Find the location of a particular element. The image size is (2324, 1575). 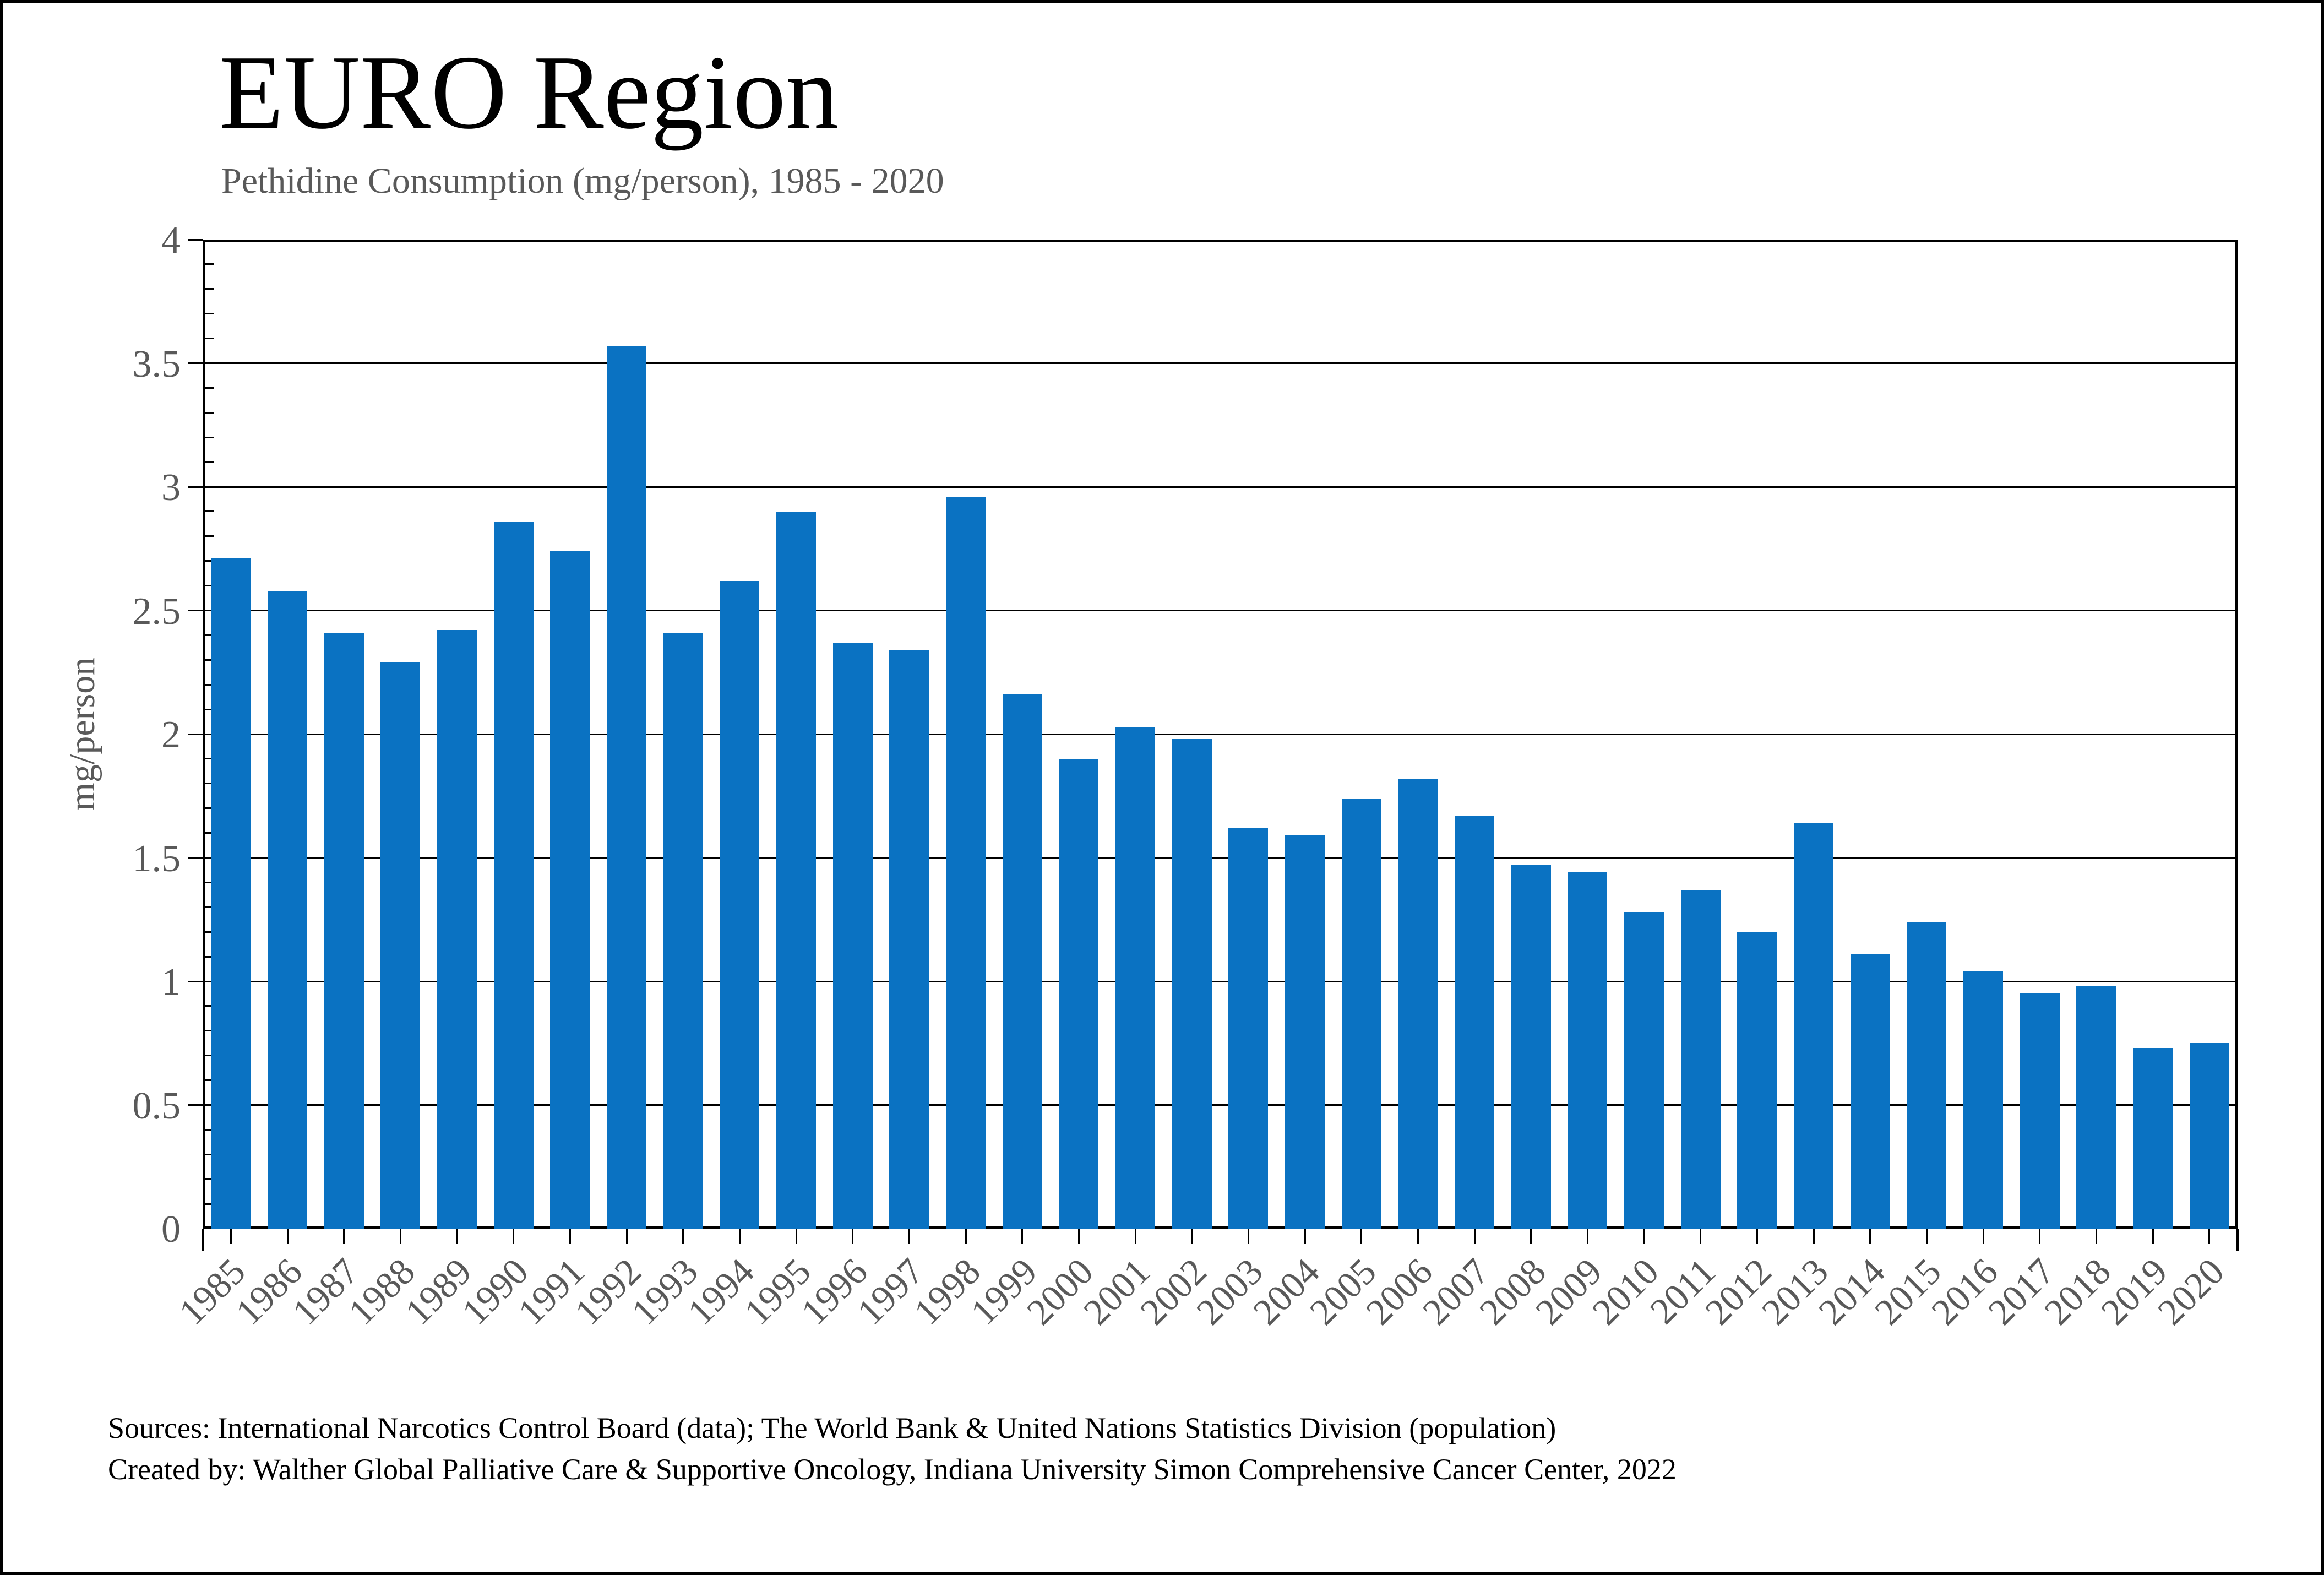

bar-2003 is located at coordinates (1248, 1028).